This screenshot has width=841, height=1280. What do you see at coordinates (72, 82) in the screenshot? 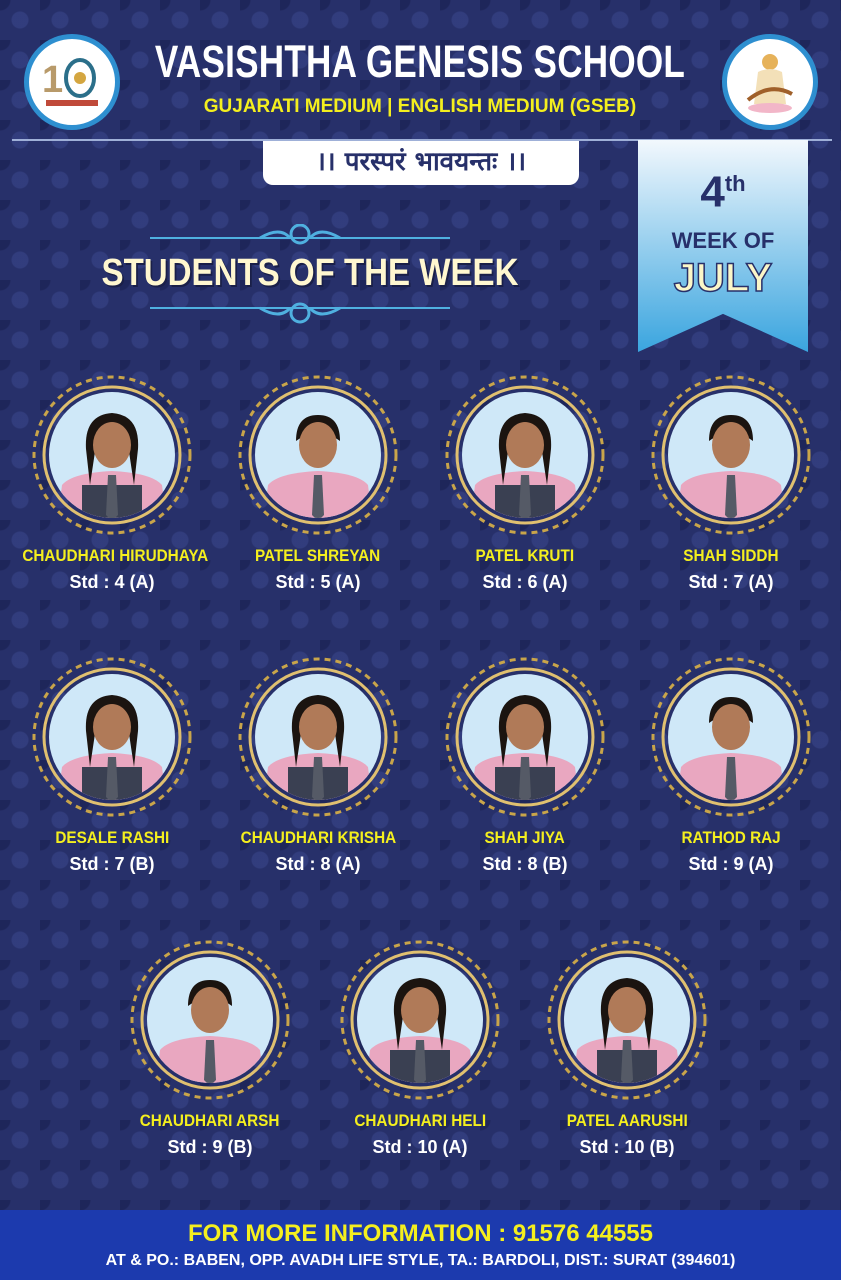
I see `school-anniversary-logo: 1` at bounding box center [72, 82].